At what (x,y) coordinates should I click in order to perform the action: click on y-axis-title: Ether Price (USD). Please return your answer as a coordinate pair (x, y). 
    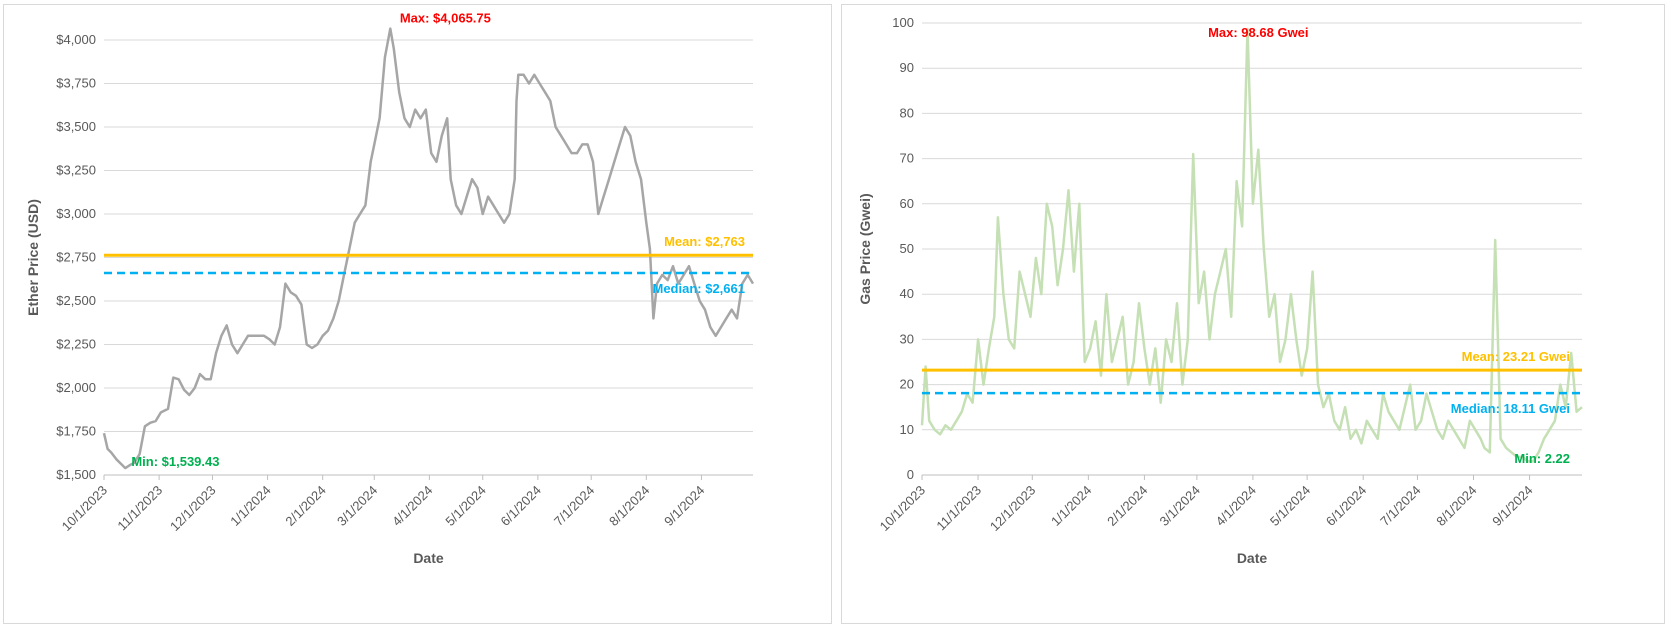
    Looking at the image, I should click on (33, 257).